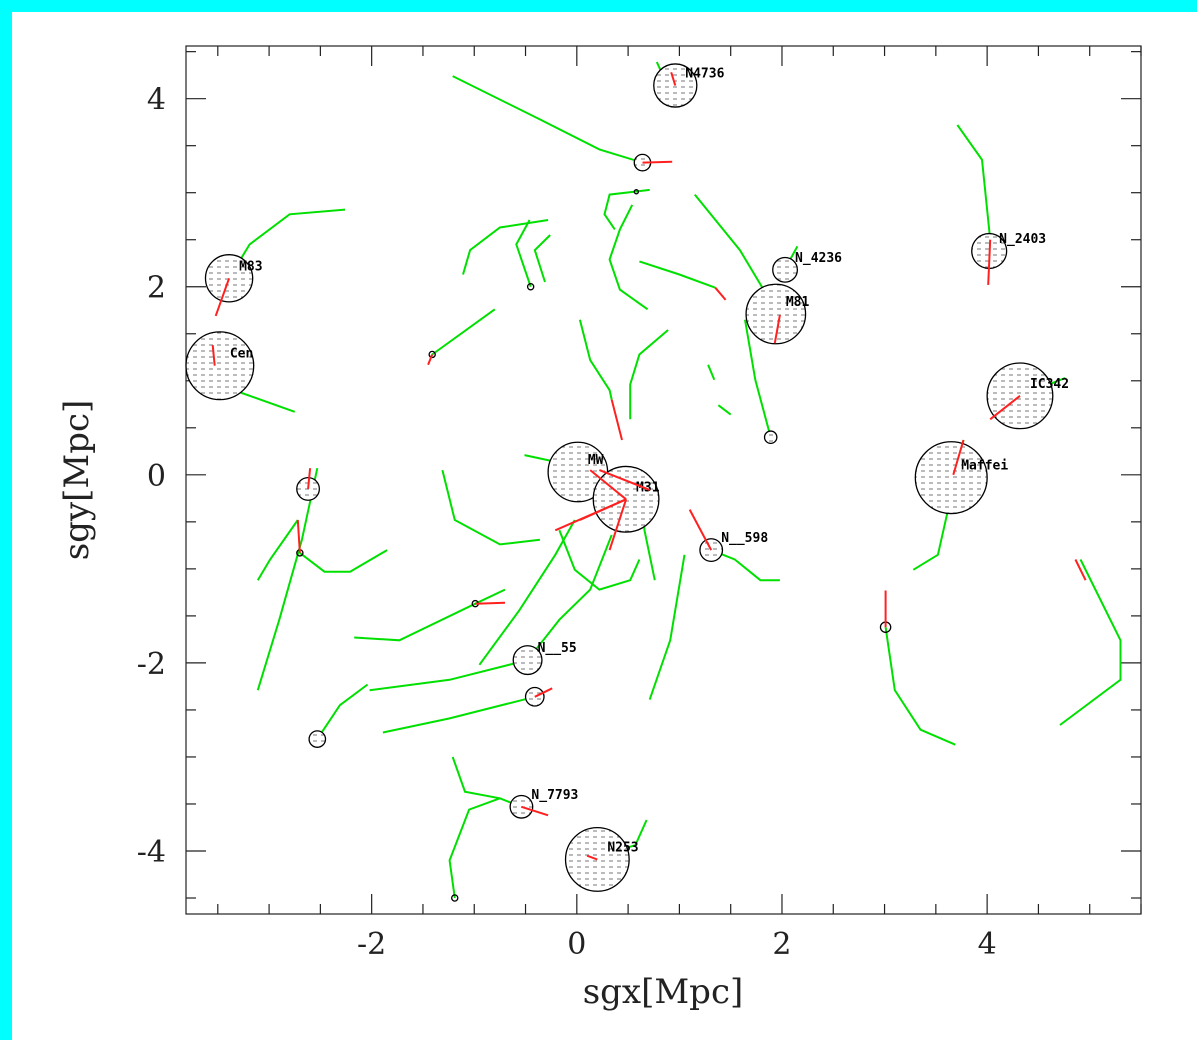 The height and width of the screenshot is (1040, 1197). I want to click on galaxy-label: N_7793, so click(554, 795).